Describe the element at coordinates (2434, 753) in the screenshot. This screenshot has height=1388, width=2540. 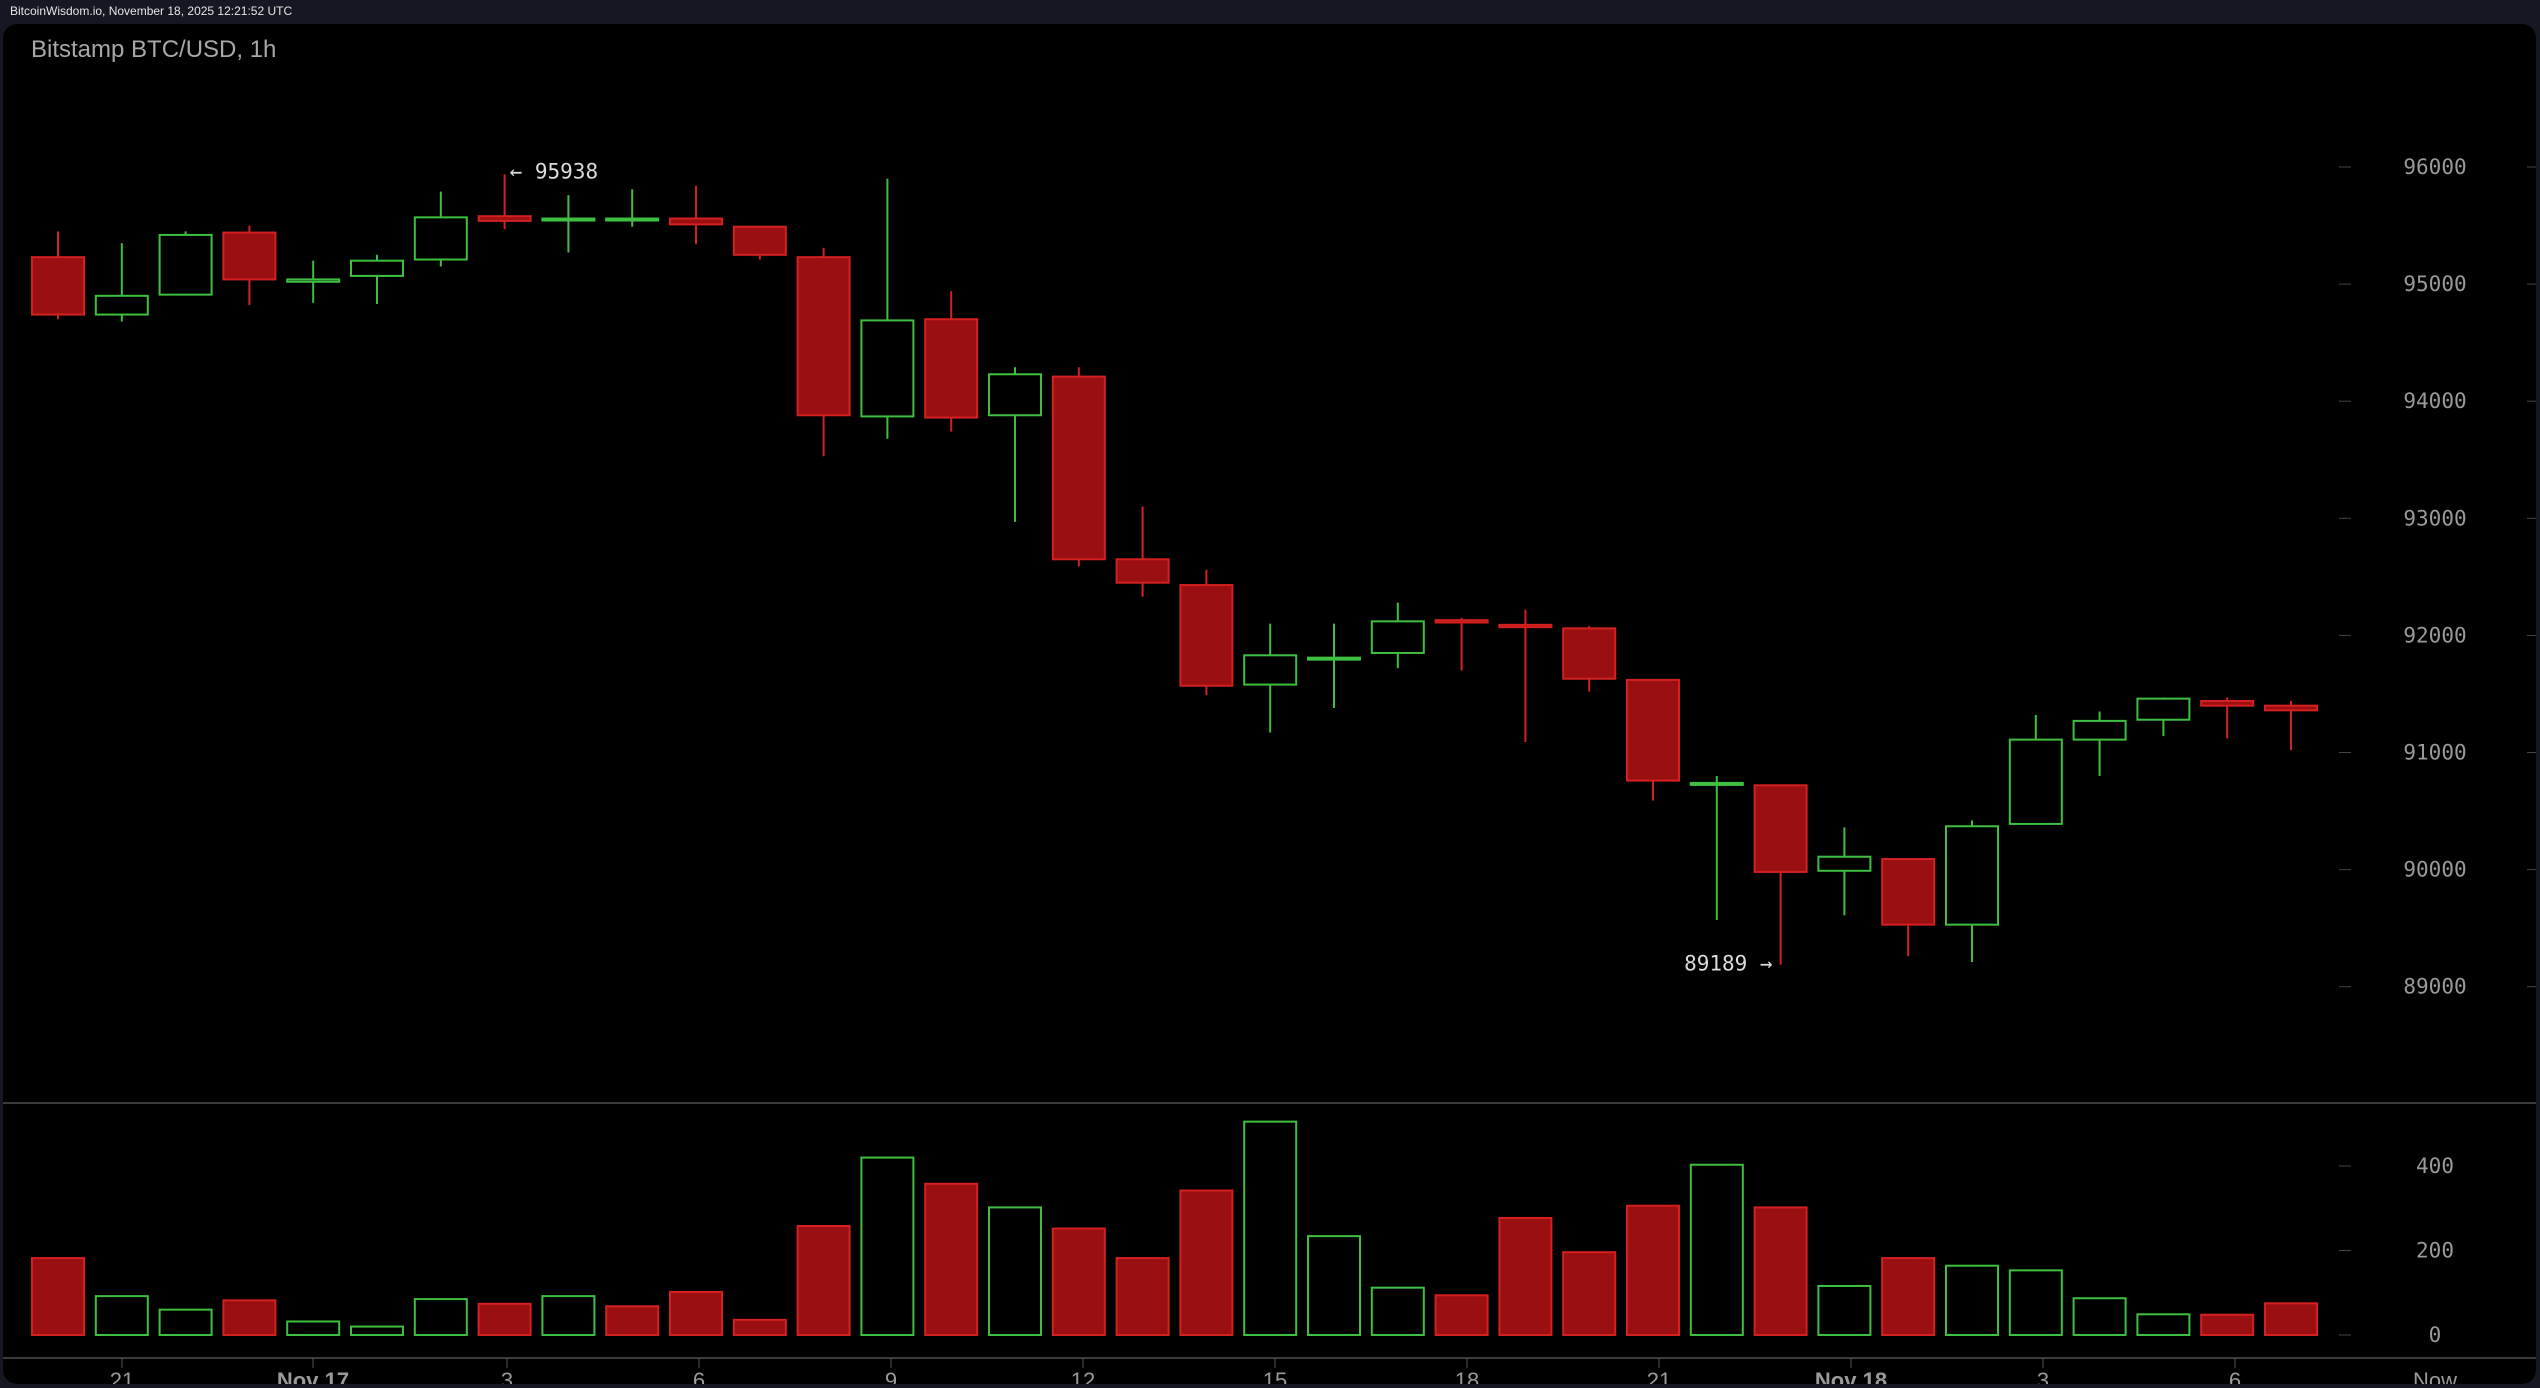
I see `price-axis-label: 91000` at that location.